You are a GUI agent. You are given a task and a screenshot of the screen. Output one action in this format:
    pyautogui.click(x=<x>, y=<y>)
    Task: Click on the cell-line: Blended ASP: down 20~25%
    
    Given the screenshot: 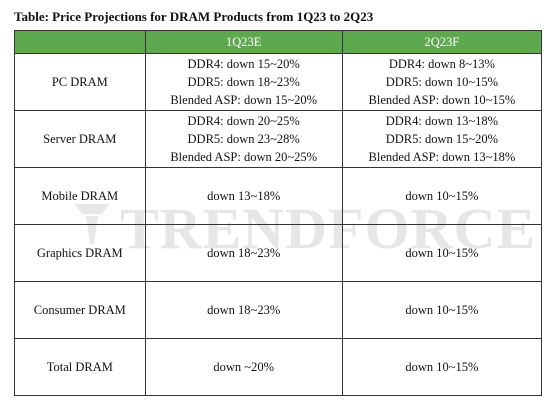 What is the action you would take?
    pyautogui.click(x=244, y=157)
    